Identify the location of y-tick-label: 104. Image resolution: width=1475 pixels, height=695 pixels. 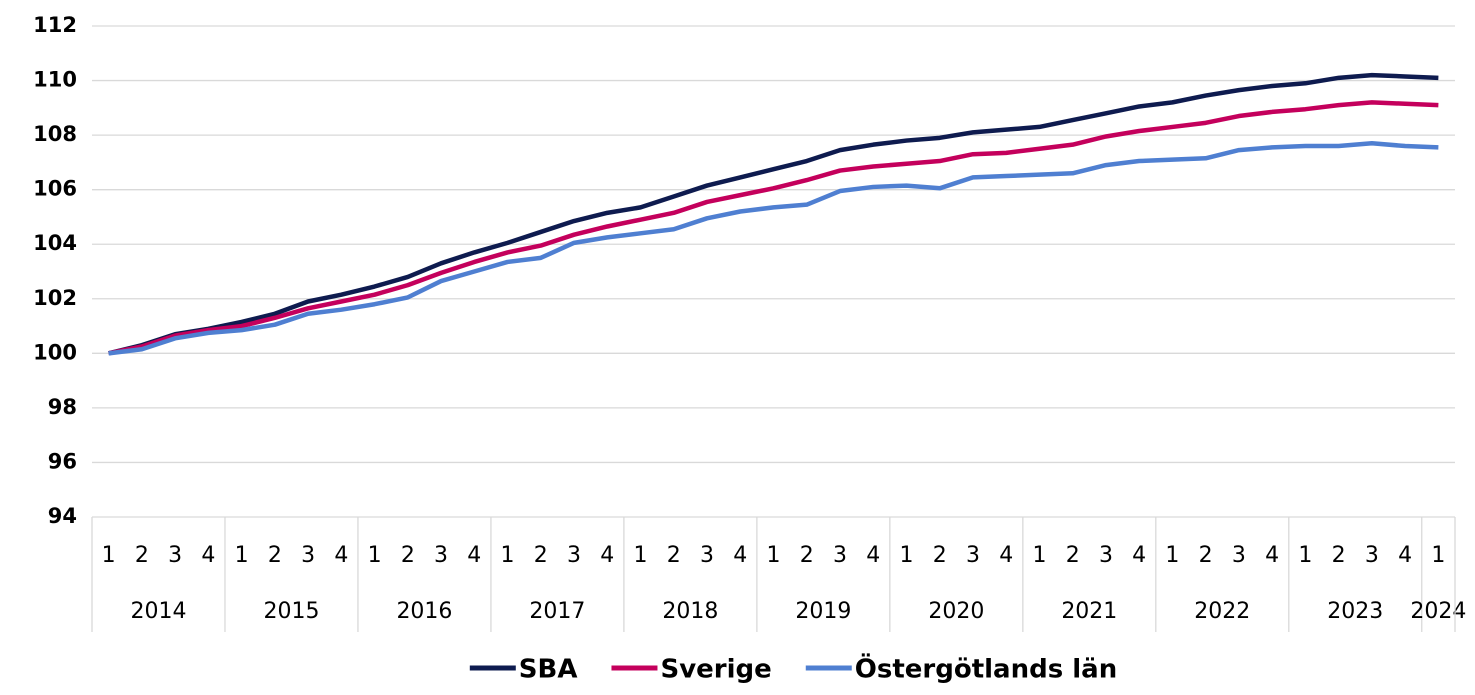
(55, 243).